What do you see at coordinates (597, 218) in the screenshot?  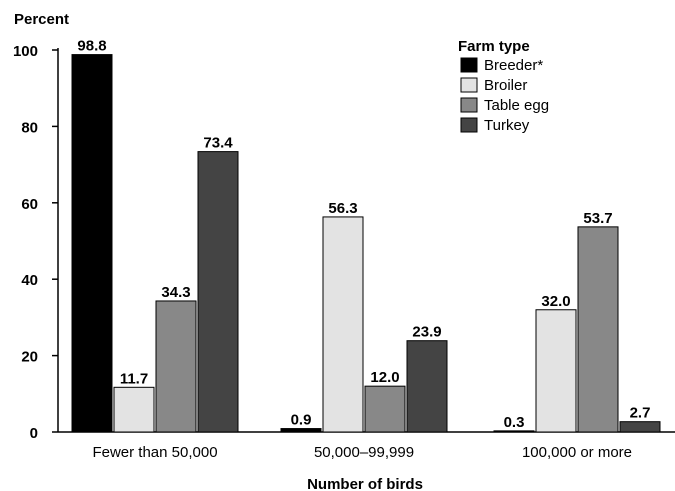 I see `data-label: 53.7` at bounding box center [597, 218].